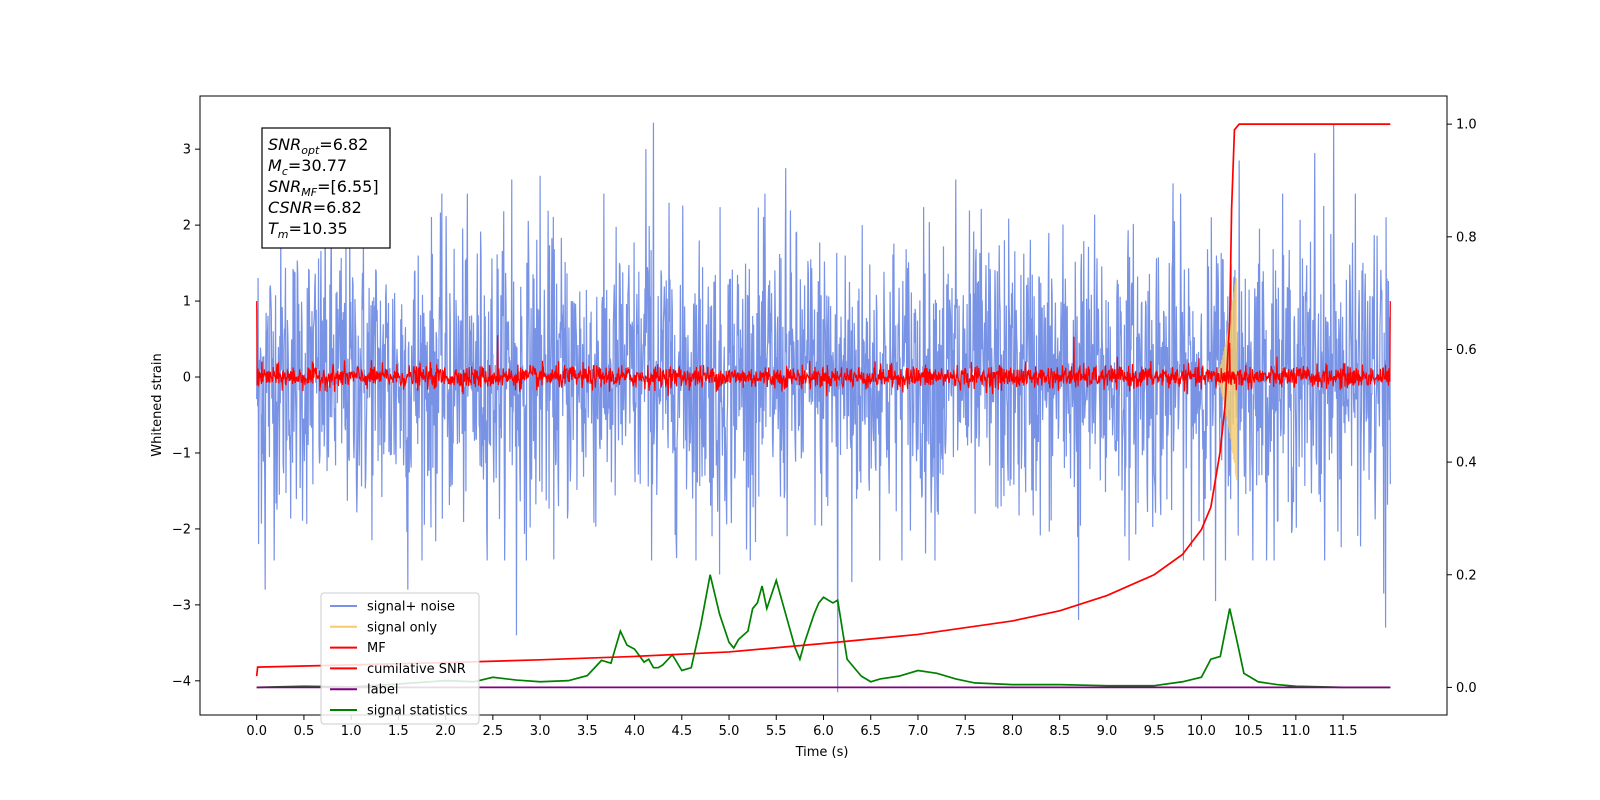 The image size is (1600, 800). I want to click on legend-frame, so click(400, 658).